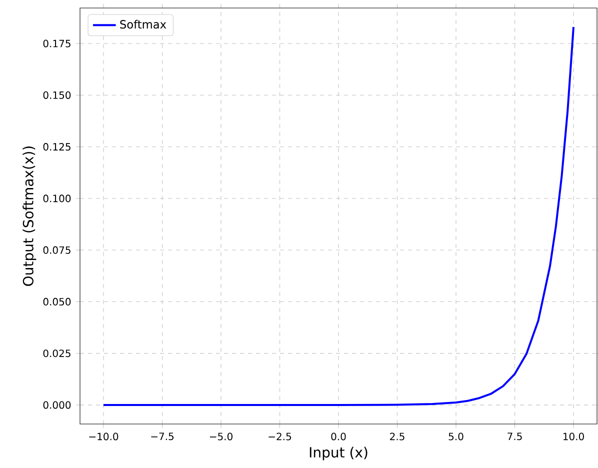 The height and width of the screenshot is (468, 598). I want to click on x-tick-label: −7.5, so click(162, 436).